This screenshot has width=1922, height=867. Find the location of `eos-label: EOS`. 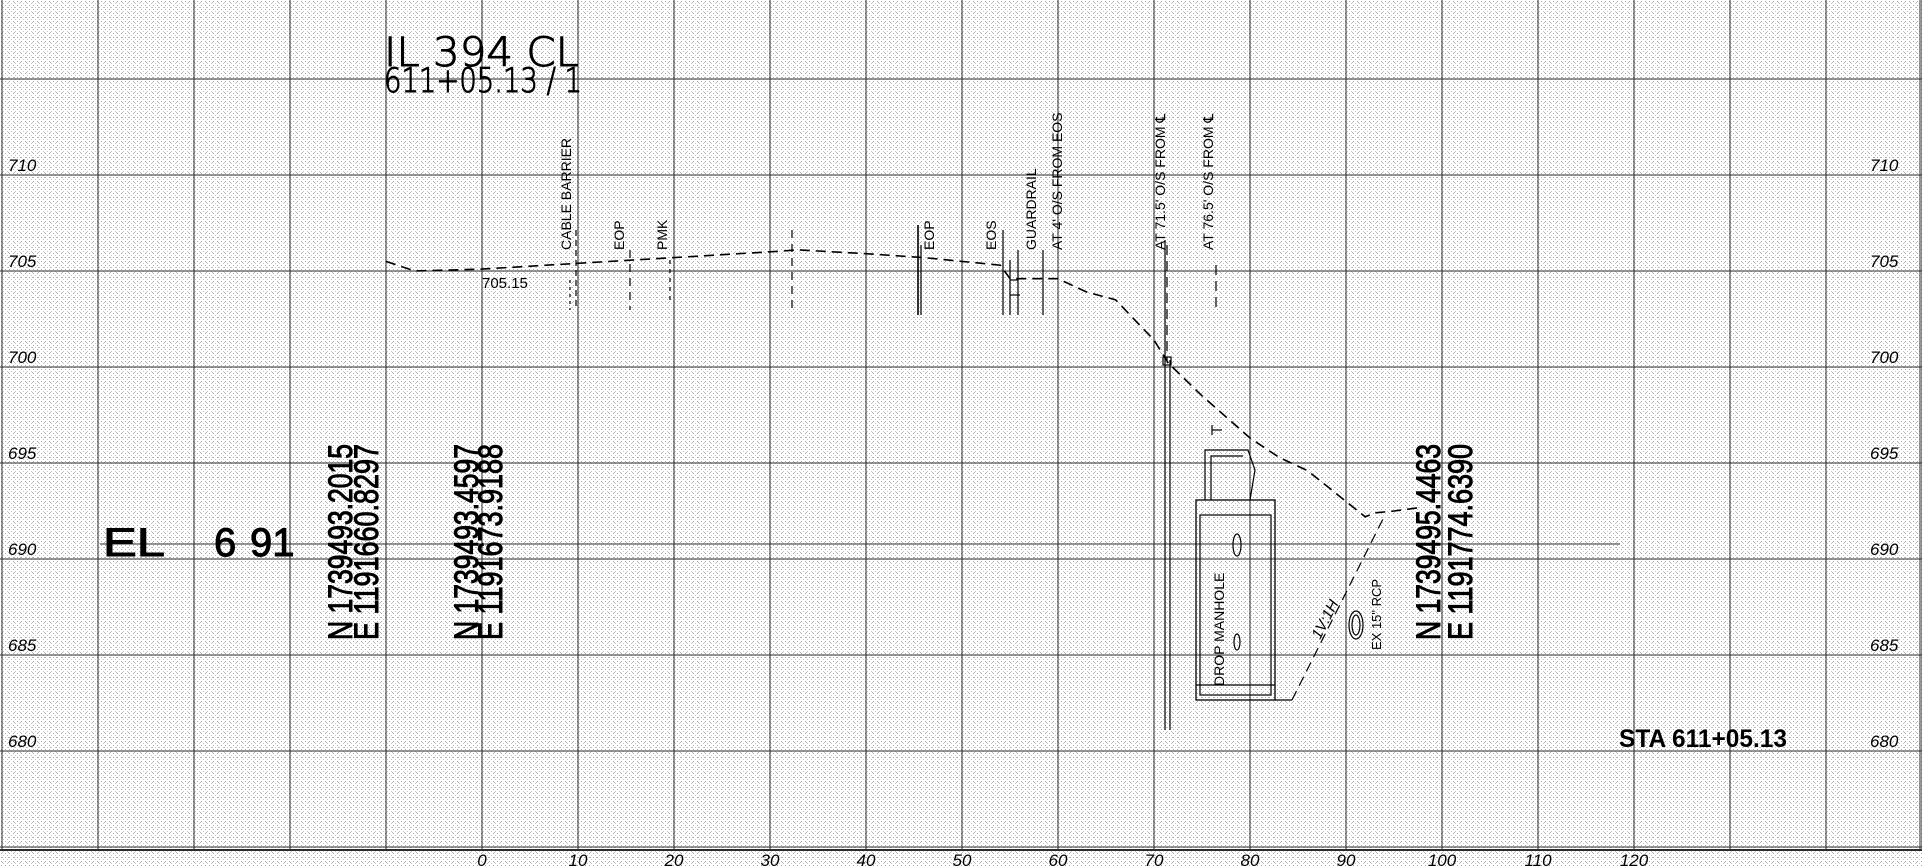

eos-label: EOS is located at coordinates (991, 235).